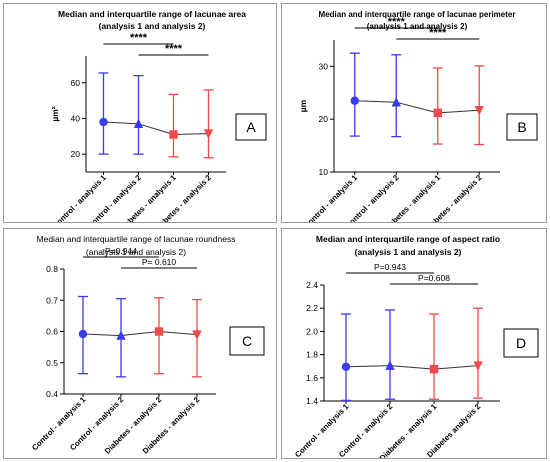 This screenshot has width=550, height=462. I want to click on x-category-label: Diabetes - analysis 2, so click(182, 197).